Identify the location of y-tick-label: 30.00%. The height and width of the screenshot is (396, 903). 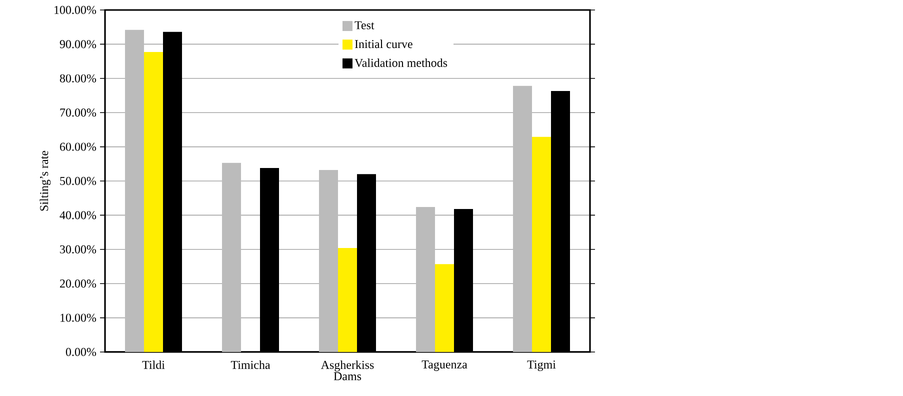
(78, 249).